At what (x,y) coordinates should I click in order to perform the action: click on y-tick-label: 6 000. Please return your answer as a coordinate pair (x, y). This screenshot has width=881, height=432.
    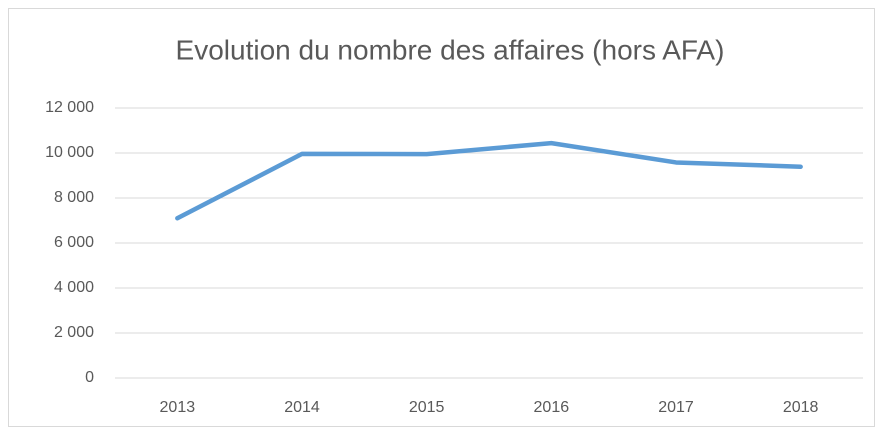
    Looking at the image, I should click on (74, 242).